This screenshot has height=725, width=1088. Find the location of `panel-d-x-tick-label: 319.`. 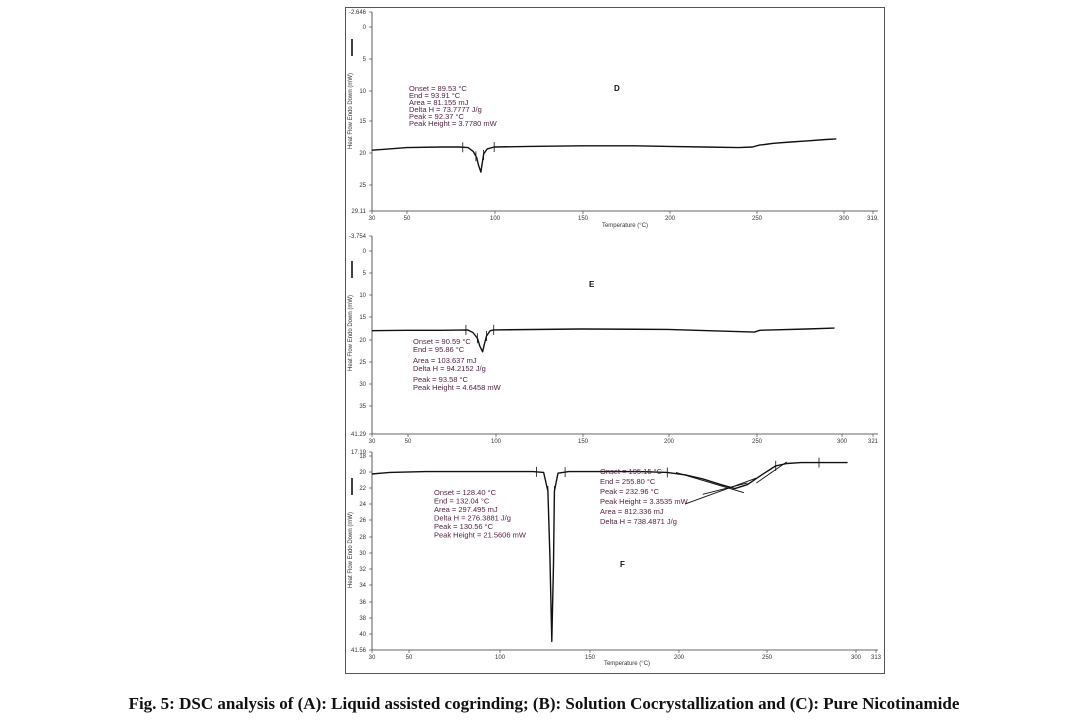

panel-d-x-tick-label: 319. is located at coordinates (873, 219).